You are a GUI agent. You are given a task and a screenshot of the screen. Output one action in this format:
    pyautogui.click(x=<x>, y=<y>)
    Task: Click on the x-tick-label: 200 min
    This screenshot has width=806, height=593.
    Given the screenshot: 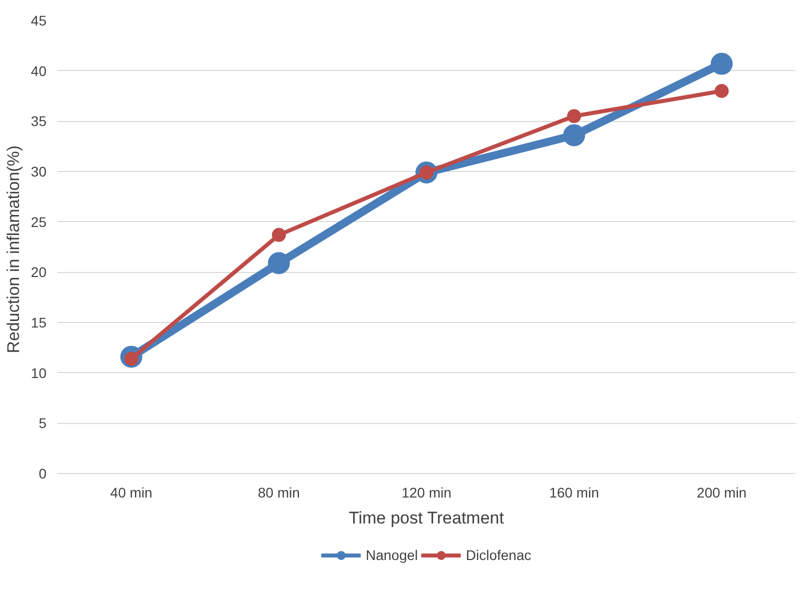 What is the action you would take?
    pyautogui.click(x=721, y=492)
    